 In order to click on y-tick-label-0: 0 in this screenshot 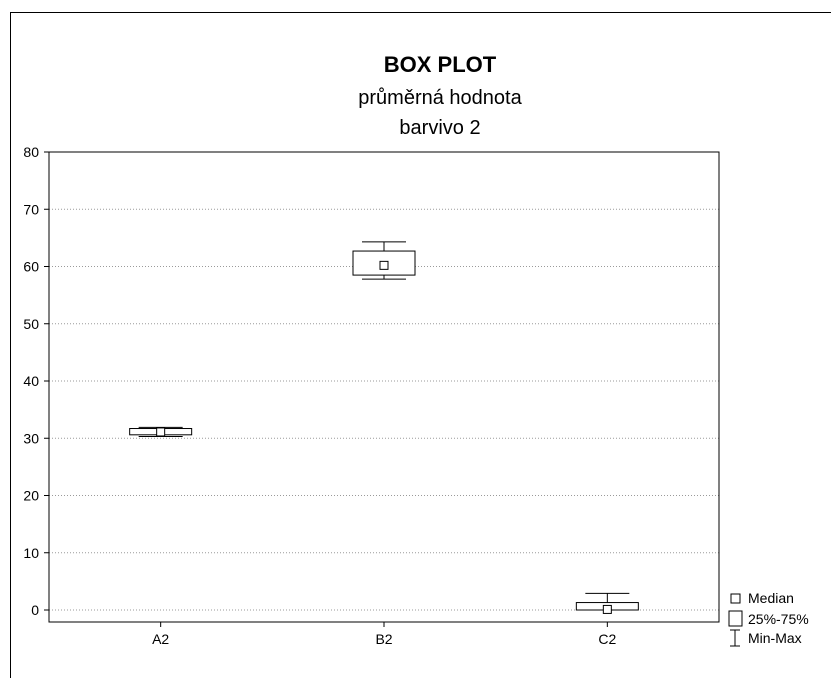, I will do `click(35, 610)`.